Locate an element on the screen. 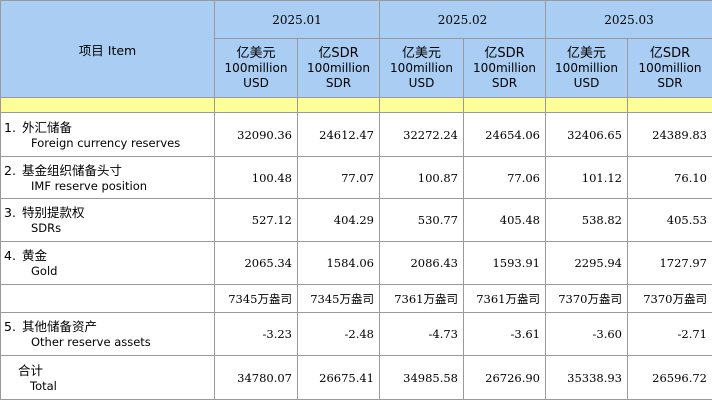 The image size is (712, 411). value-cell: 538.82 is located at coordinates (586, 220).